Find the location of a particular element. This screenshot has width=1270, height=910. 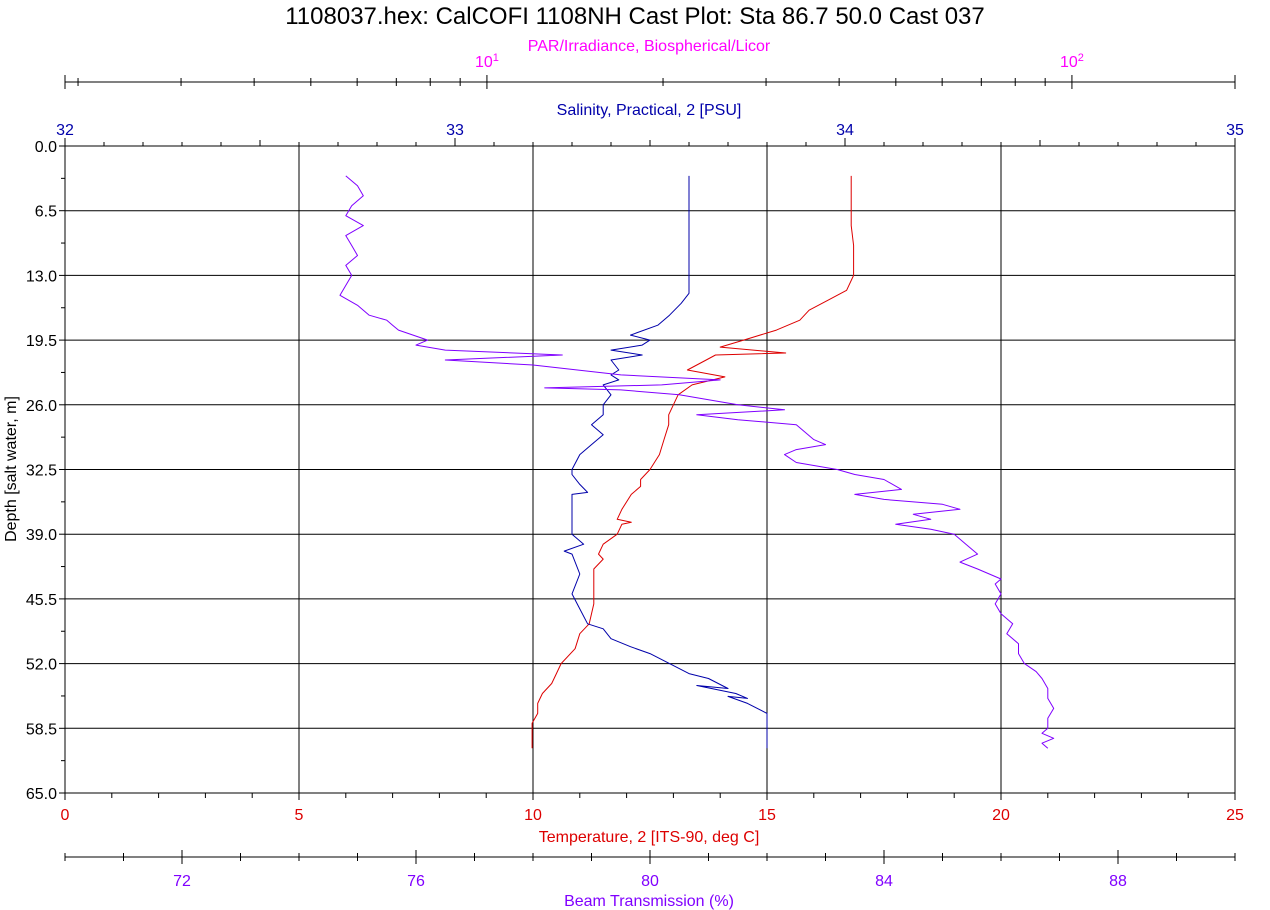

salinity-tick-label: 32 is located at coordinates (65, 130).